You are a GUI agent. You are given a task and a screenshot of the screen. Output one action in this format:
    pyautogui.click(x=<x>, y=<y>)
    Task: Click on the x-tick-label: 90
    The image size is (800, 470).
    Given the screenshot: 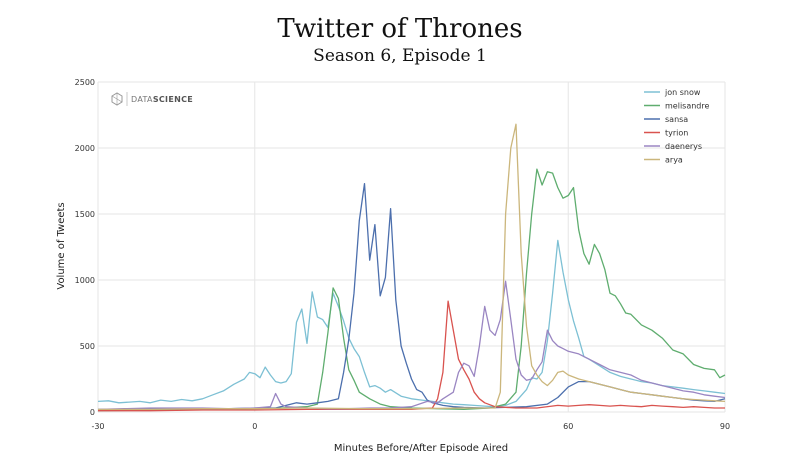 What is the action you would take?
    pyautogui.click(x=725, y=426)
    